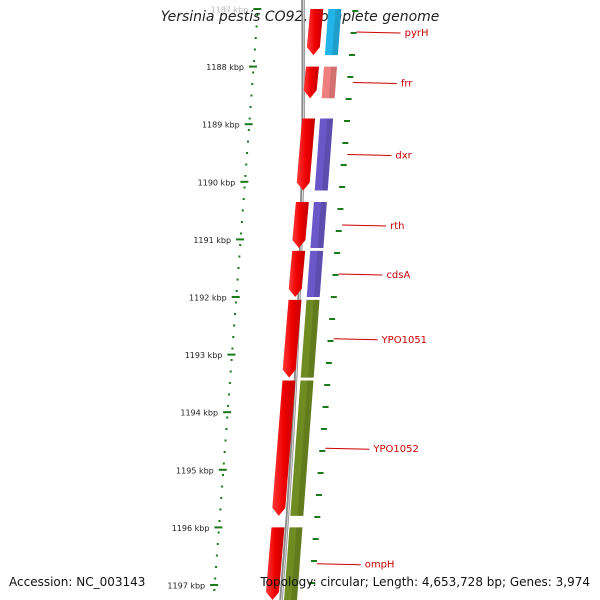 The height and width of the screenshot is (600, 600). I want to click on kbp-tick-label: 1195 kbp, so click(195, 470).